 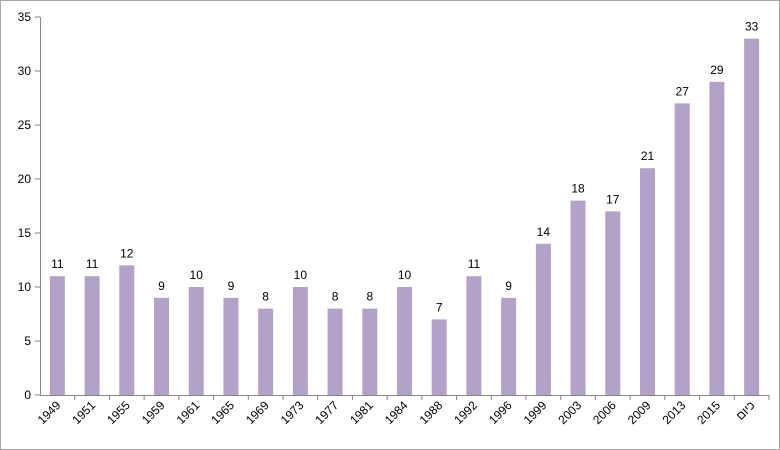 What do you see at coordinates (717, 238) in the screenshot?
I see `bar-2015` at bounding box center [717, 238].